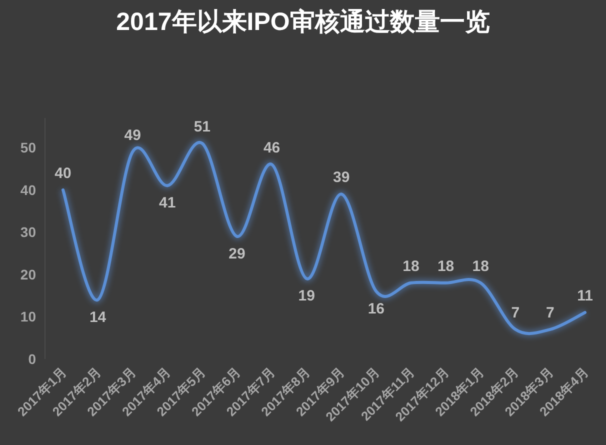 The image size is (606, 445). What do you see at coordinates (202, 127) in the screenshot?
I see `data-label: 51` at bounding box center [202, 127].